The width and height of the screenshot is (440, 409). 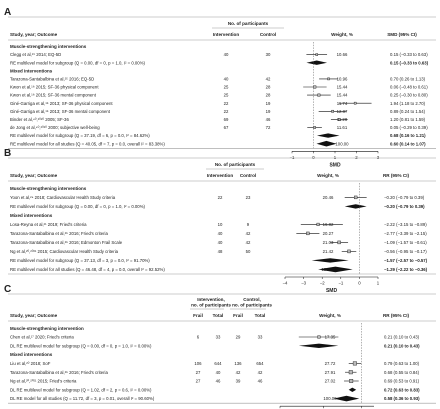 I want to click on subgroup-effect-ci: 0.72 (0.63 to 0.83), so click(x=402, y=389).